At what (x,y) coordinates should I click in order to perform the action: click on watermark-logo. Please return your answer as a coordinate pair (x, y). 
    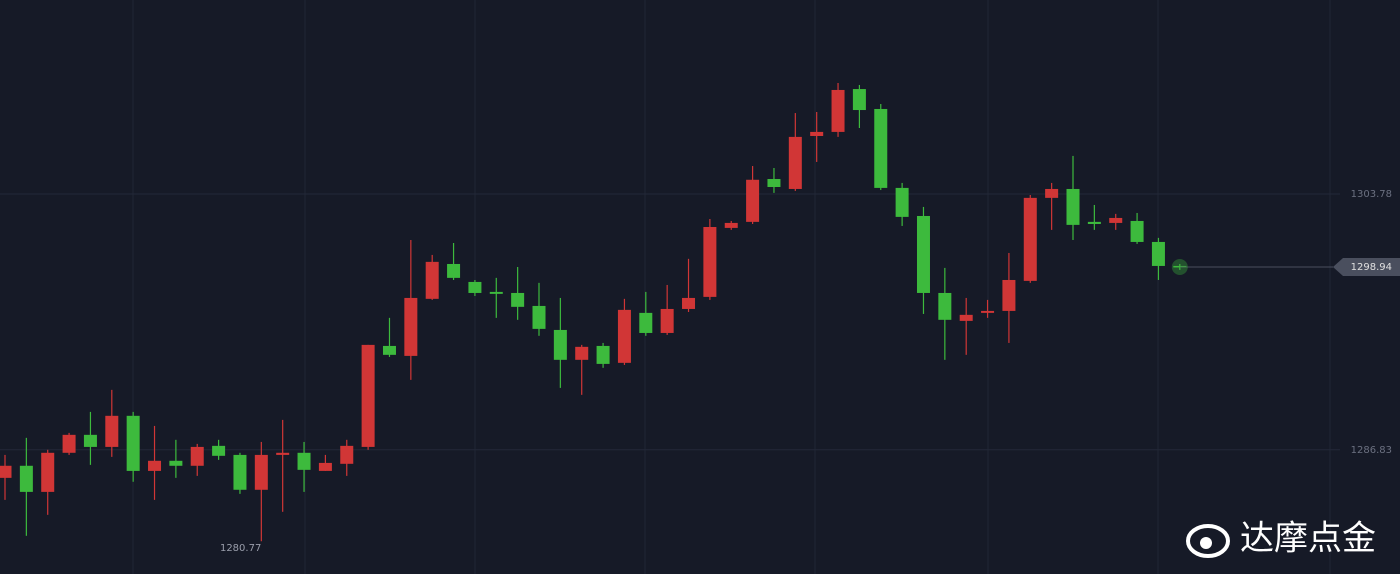
    Looking at the image, I should click on (1208, 541).